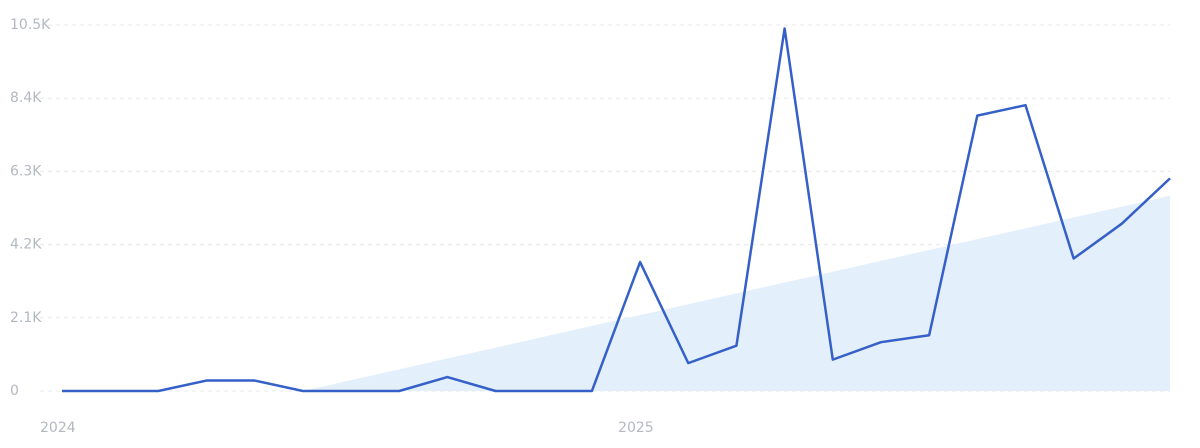 Image resolution: width=1200 pixels, height=448 pixels. What do you see at coordinates (636, 428) in the screenshot?
I see `x-tick-label: 2025` at bounding box center [636, 428].